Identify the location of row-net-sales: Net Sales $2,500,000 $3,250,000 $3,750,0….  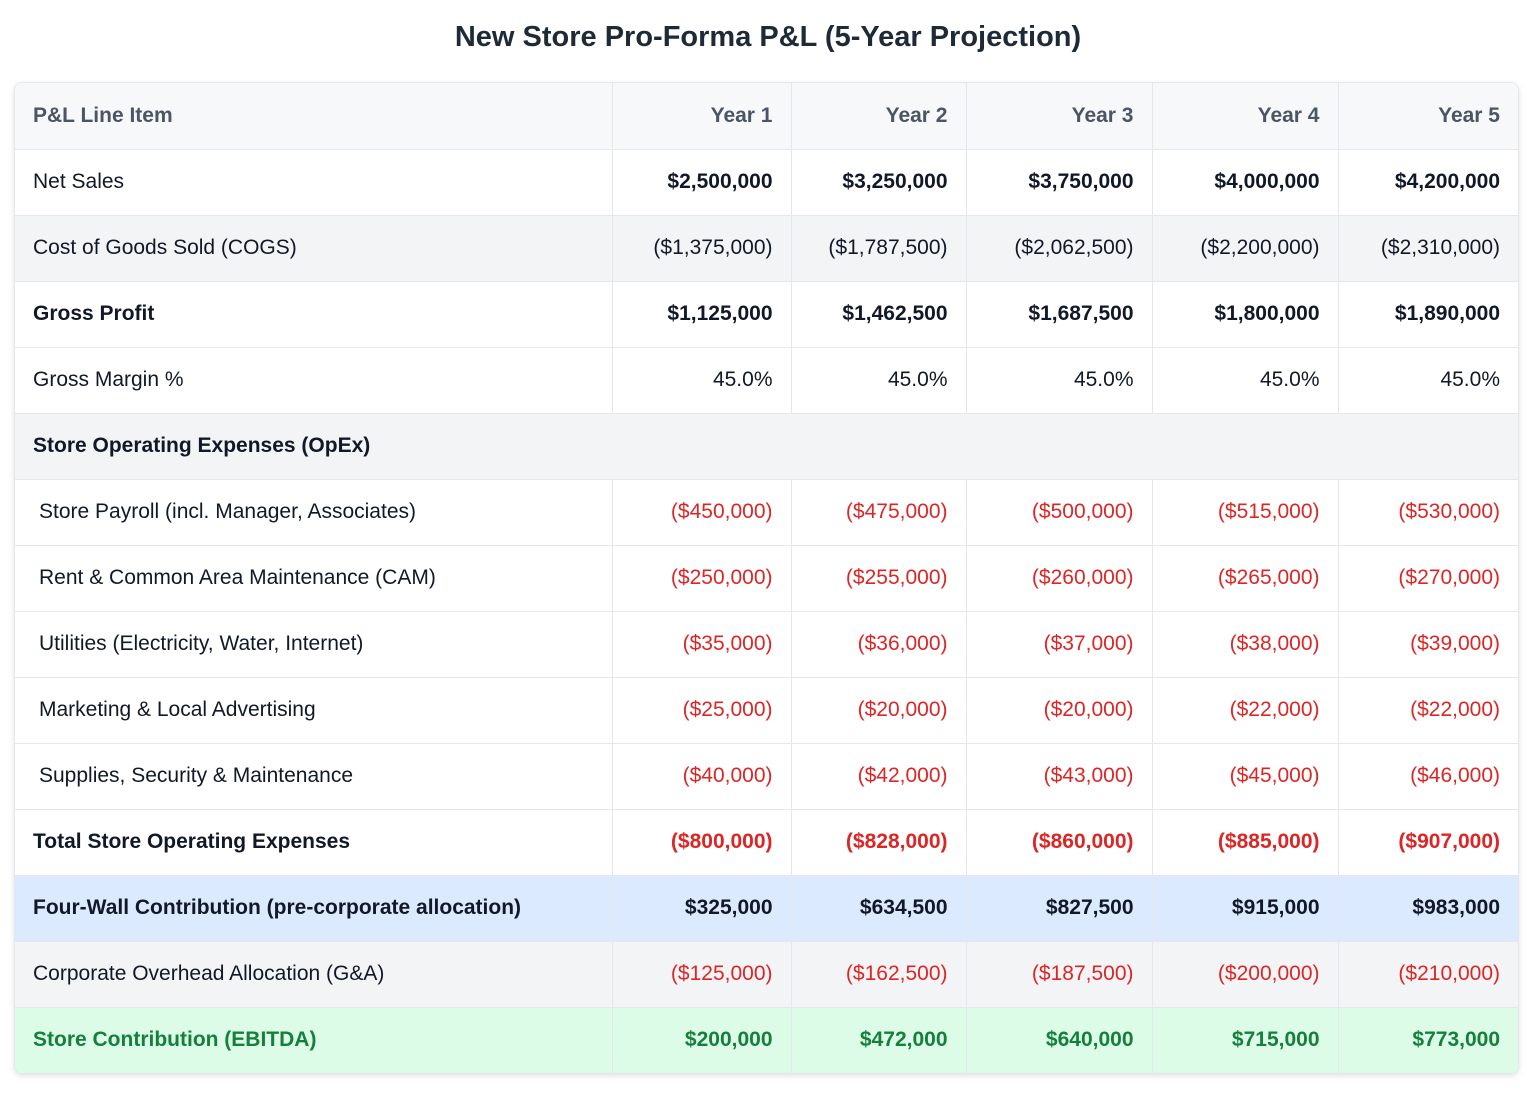
(766, 182).